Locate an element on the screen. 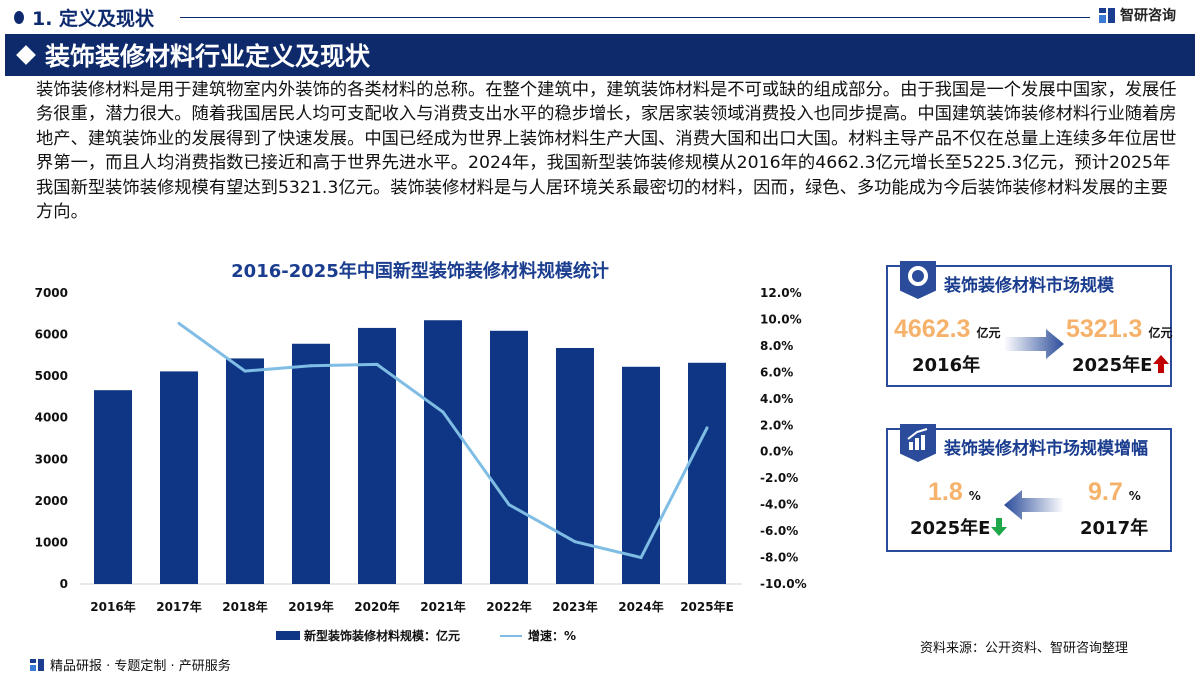 This screenshot has height=674, width=1200. bar-2019年 is located at coordinates (311, 463).